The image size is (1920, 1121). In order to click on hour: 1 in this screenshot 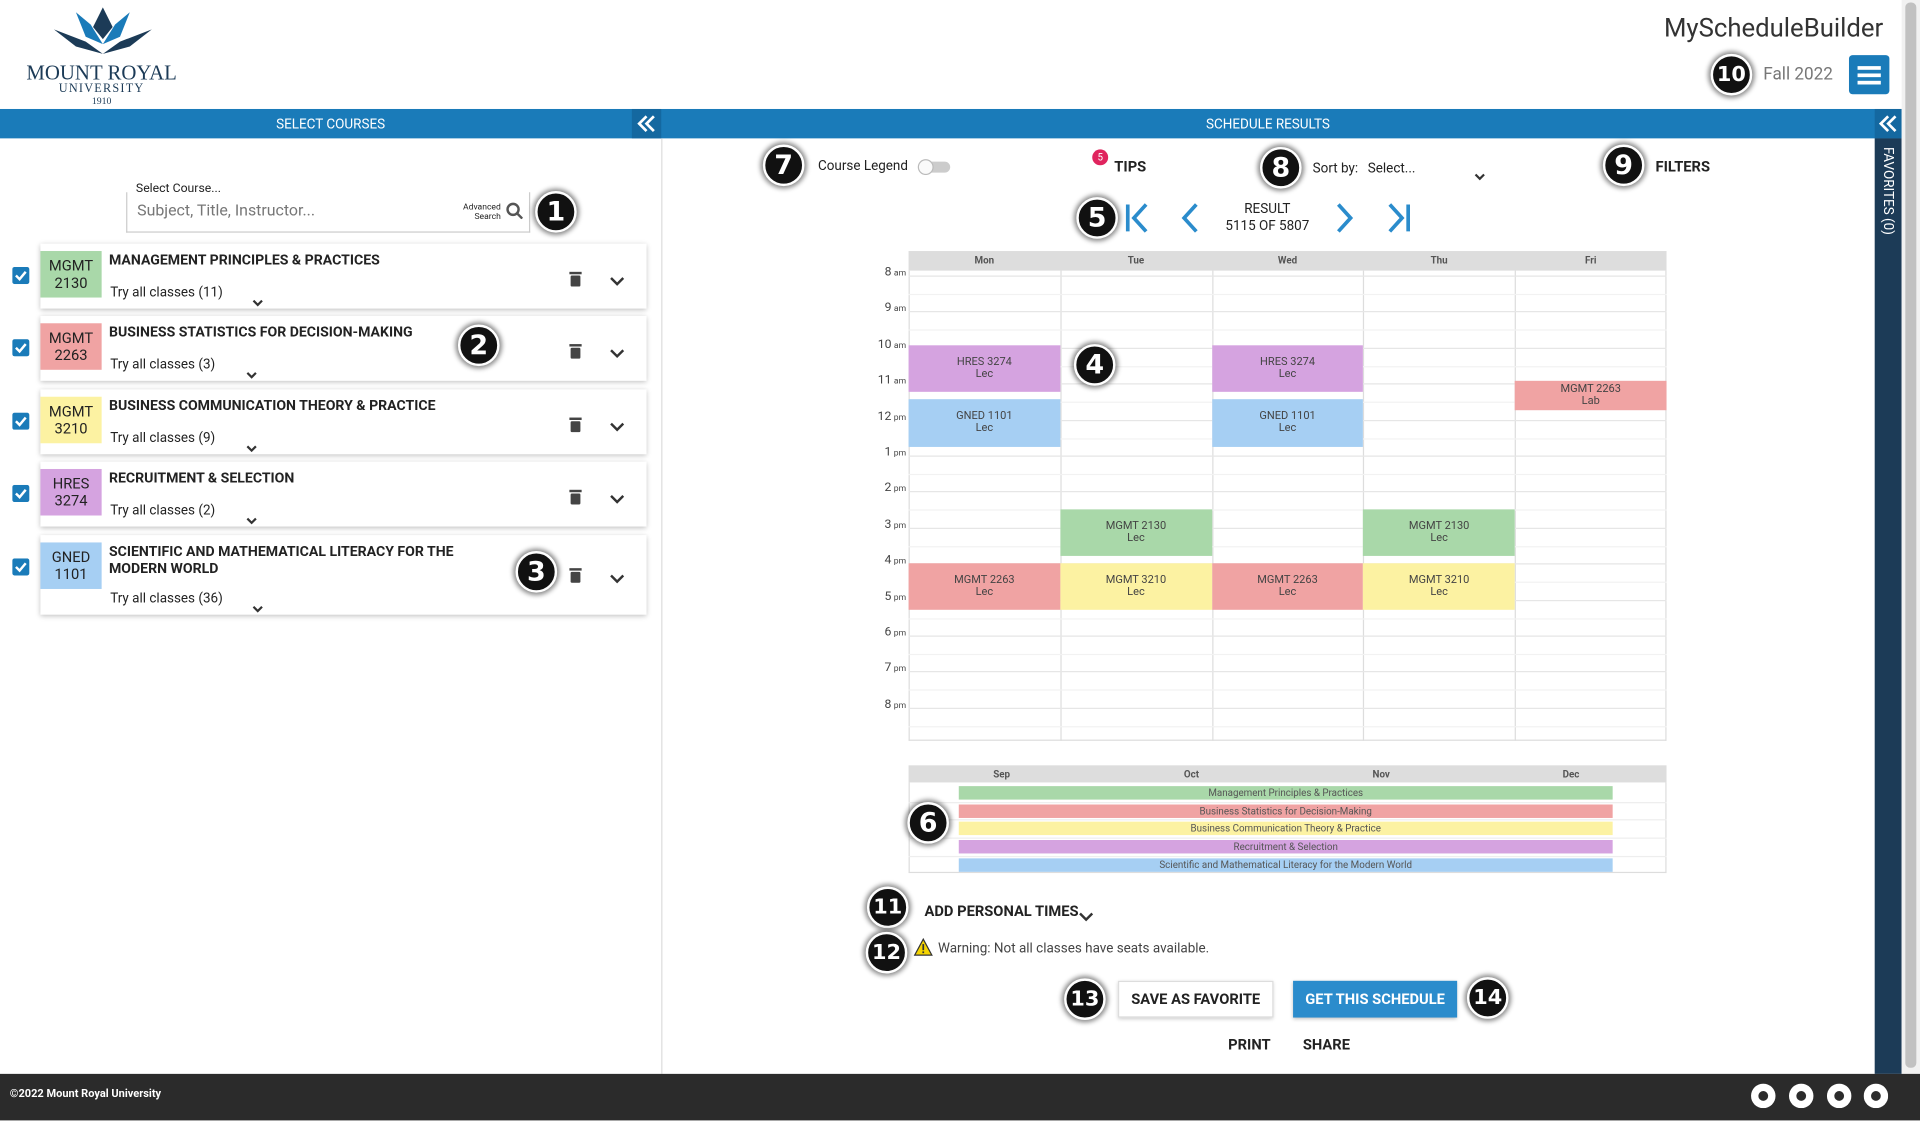, I will do `click(888, 452)`.